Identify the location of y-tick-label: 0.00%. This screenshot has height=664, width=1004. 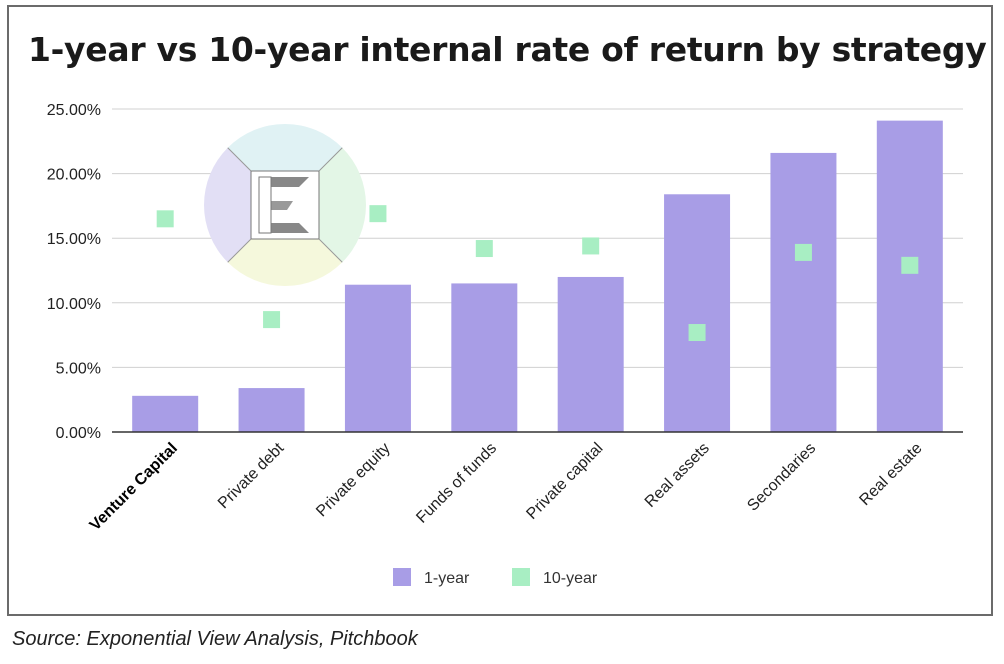
(78, 433).